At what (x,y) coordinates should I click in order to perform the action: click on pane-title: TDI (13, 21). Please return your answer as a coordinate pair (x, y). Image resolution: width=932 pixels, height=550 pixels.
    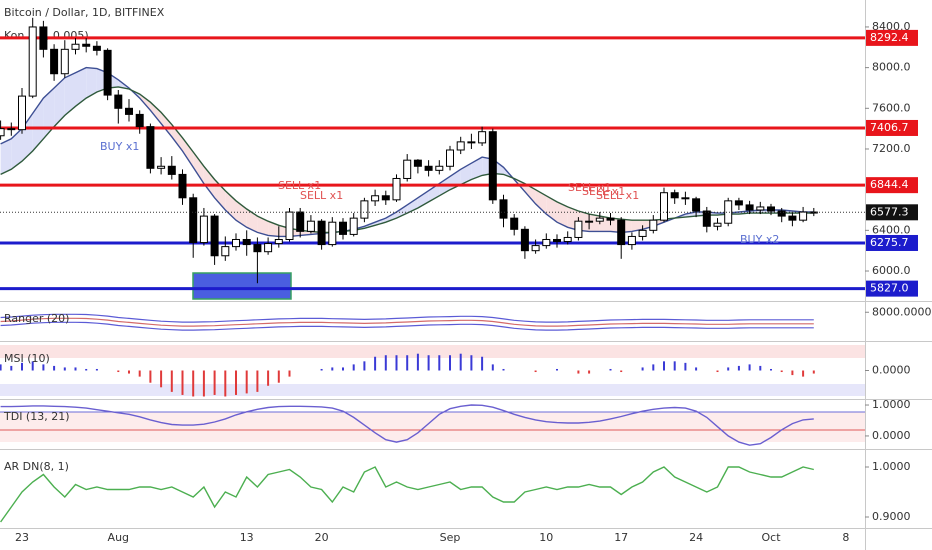
    Looking at the image, I should click on (36, 416).